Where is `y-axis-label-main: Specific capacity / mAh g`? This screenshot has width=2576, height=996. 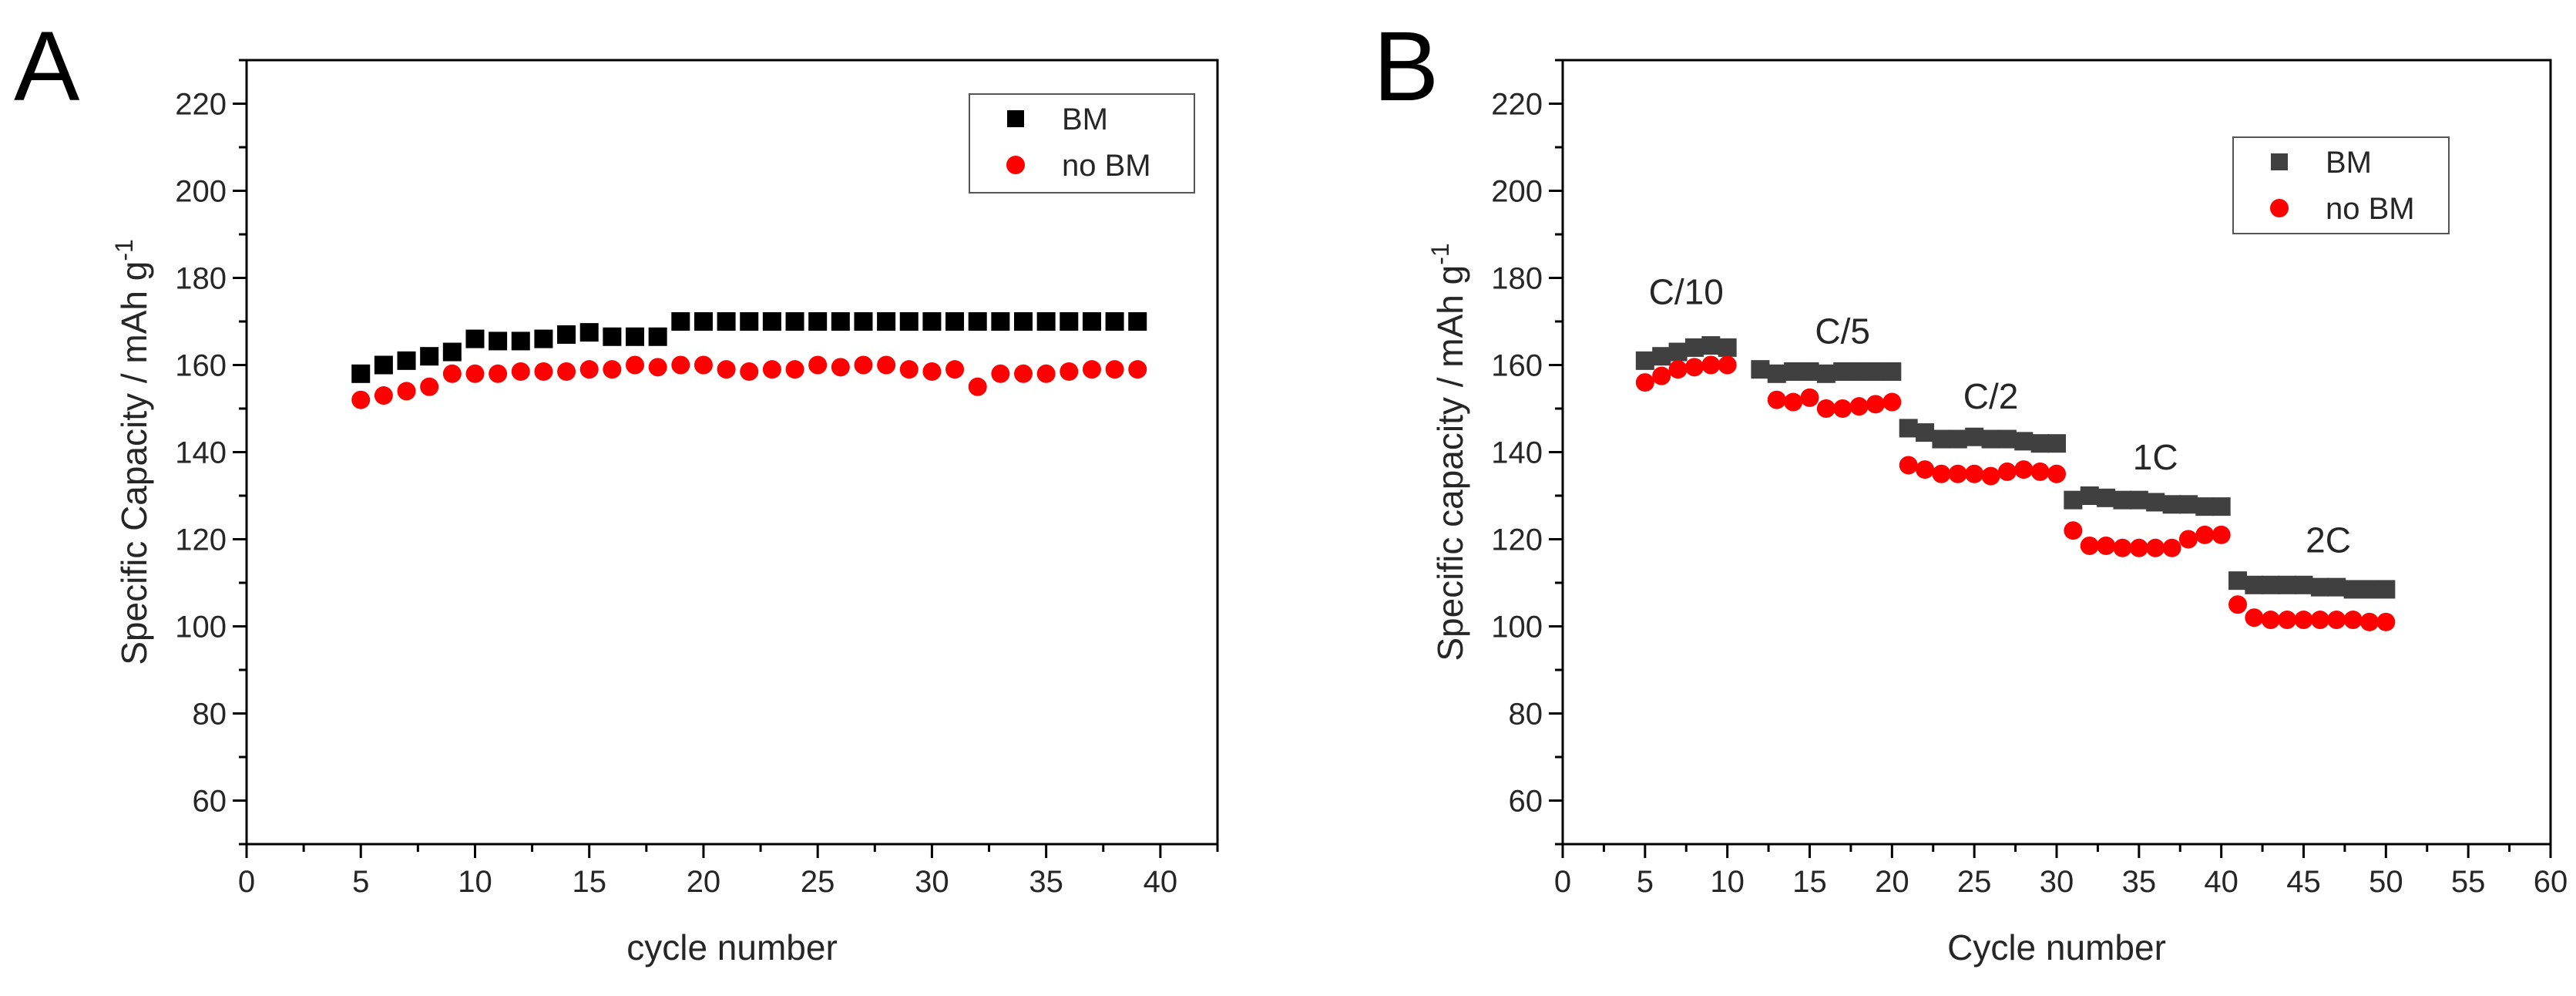 y-axis-label-main: Specific capacity / mAh g is located at coordinates (1450, 463).